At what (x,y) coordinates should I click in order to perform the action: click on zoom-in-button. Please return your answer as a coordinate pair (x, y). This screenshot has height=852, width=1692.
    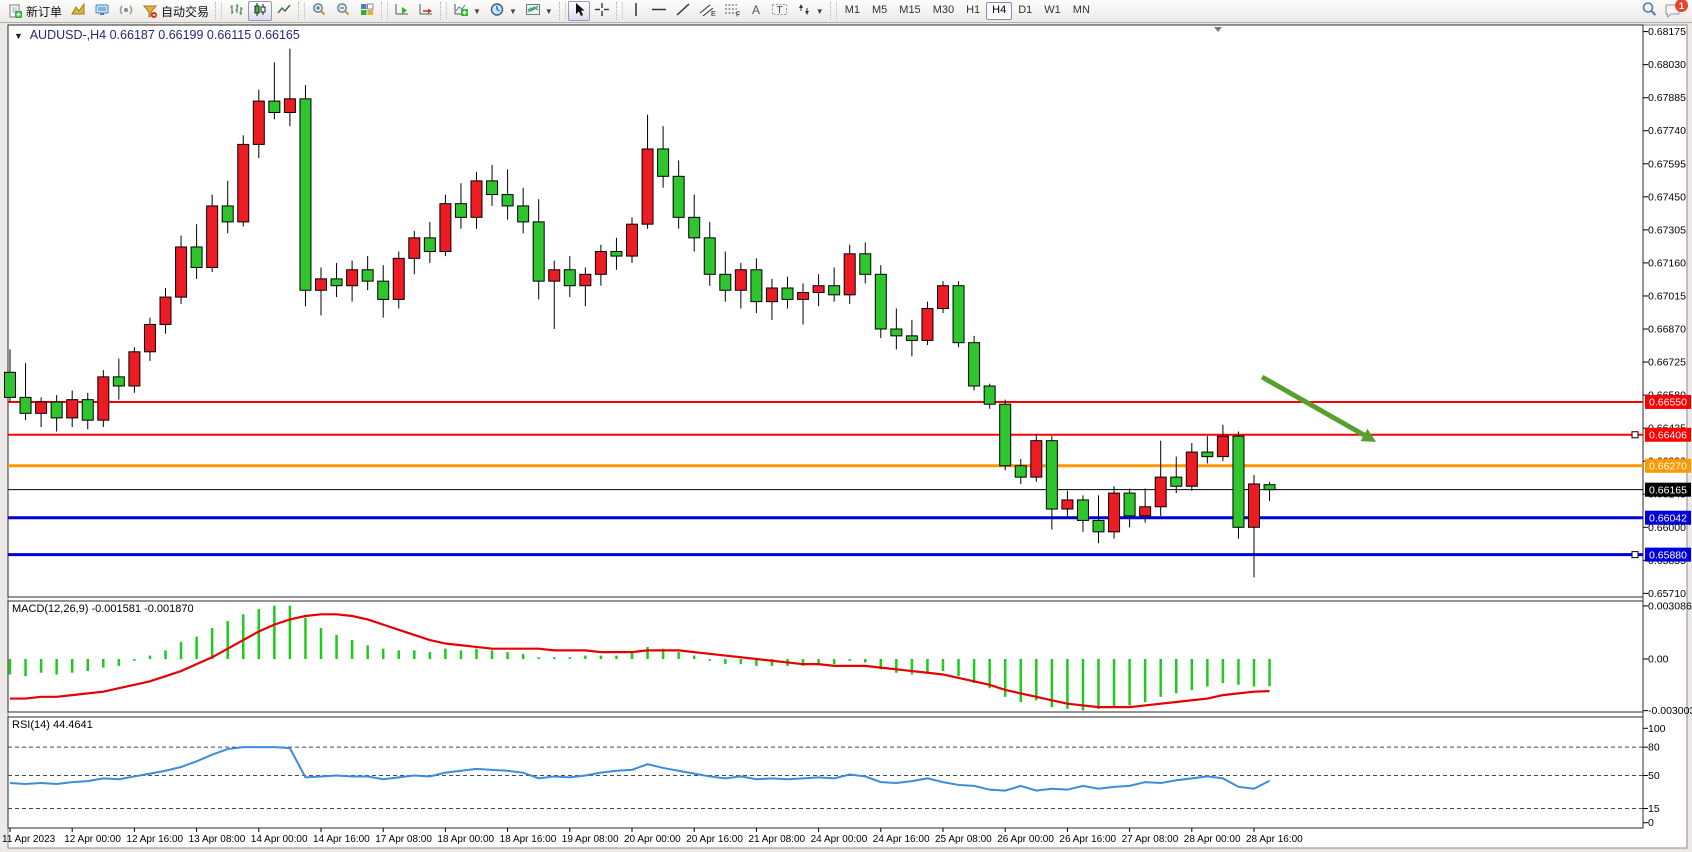
    Looking at the image, I should click on (319, 11).